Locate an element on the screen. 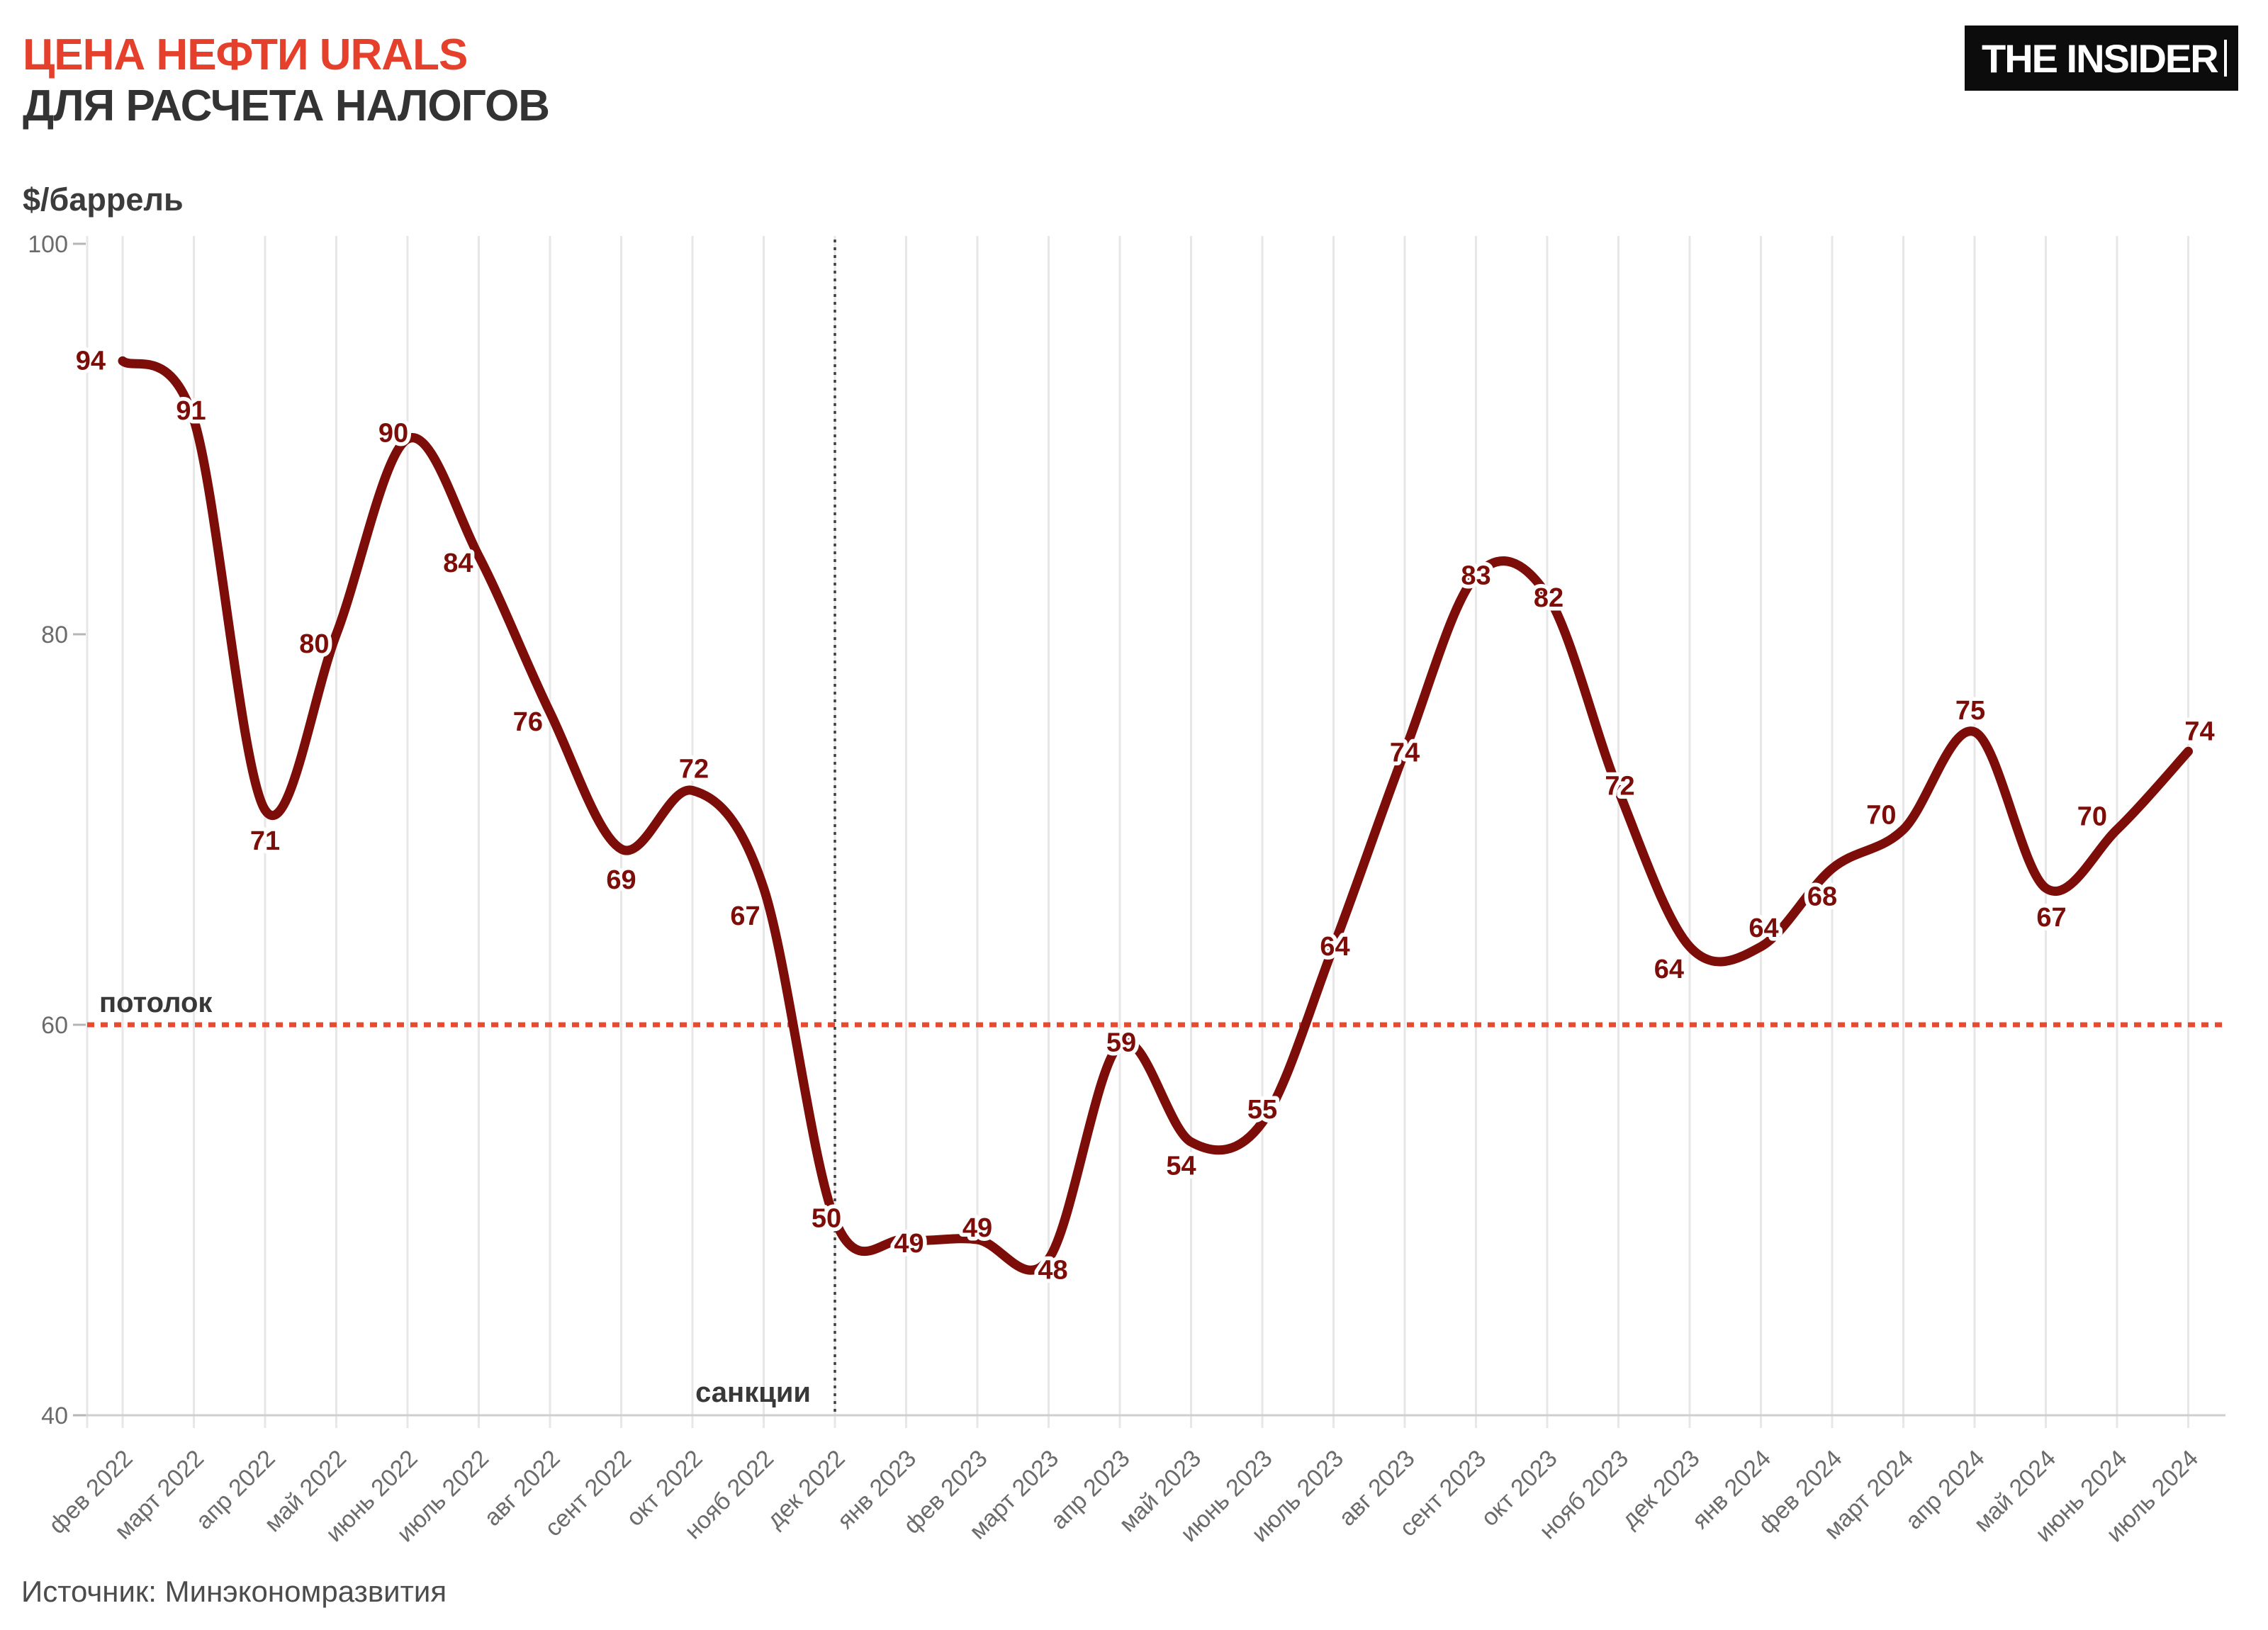 This screenshot has width=2268, height=1630. point-value-label: 71 is located at coordinates (265, 841).